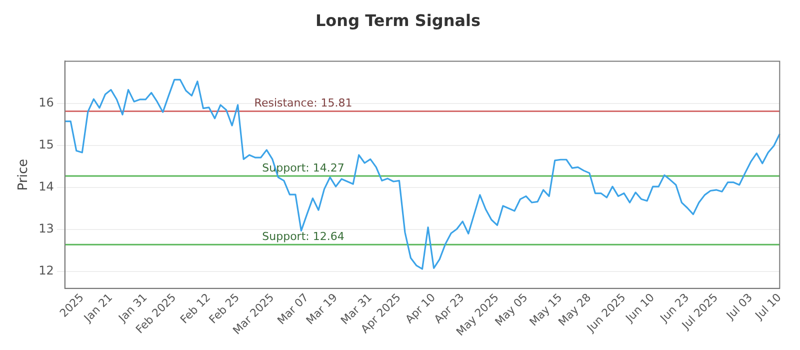 The width and height of the screenshot is (800, 350). What do you see at coordinates (46, 271) in the screenshot?
I see `y-tick-label: 12` at bounding box center [46, 271].